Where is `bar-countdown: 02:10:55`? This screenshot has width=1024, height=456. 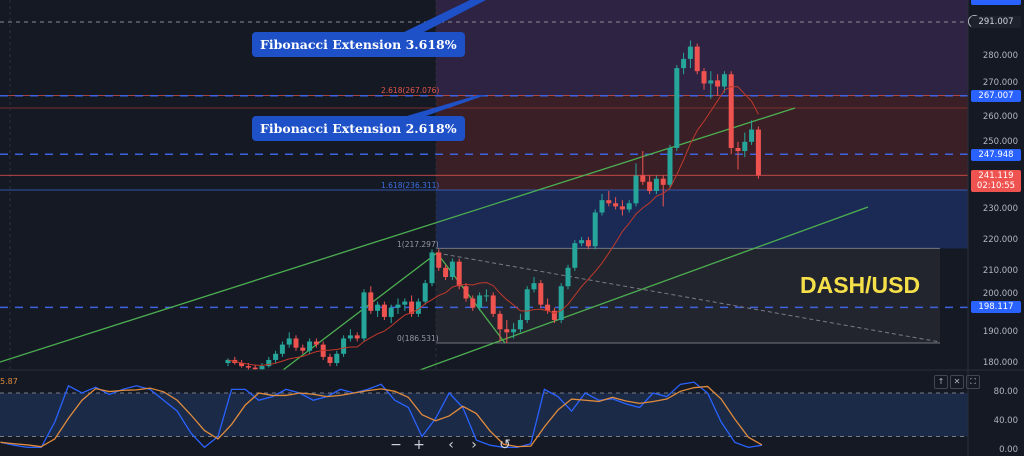 bar-countdown: 02:10:55 is located at coordinates (996, 186).